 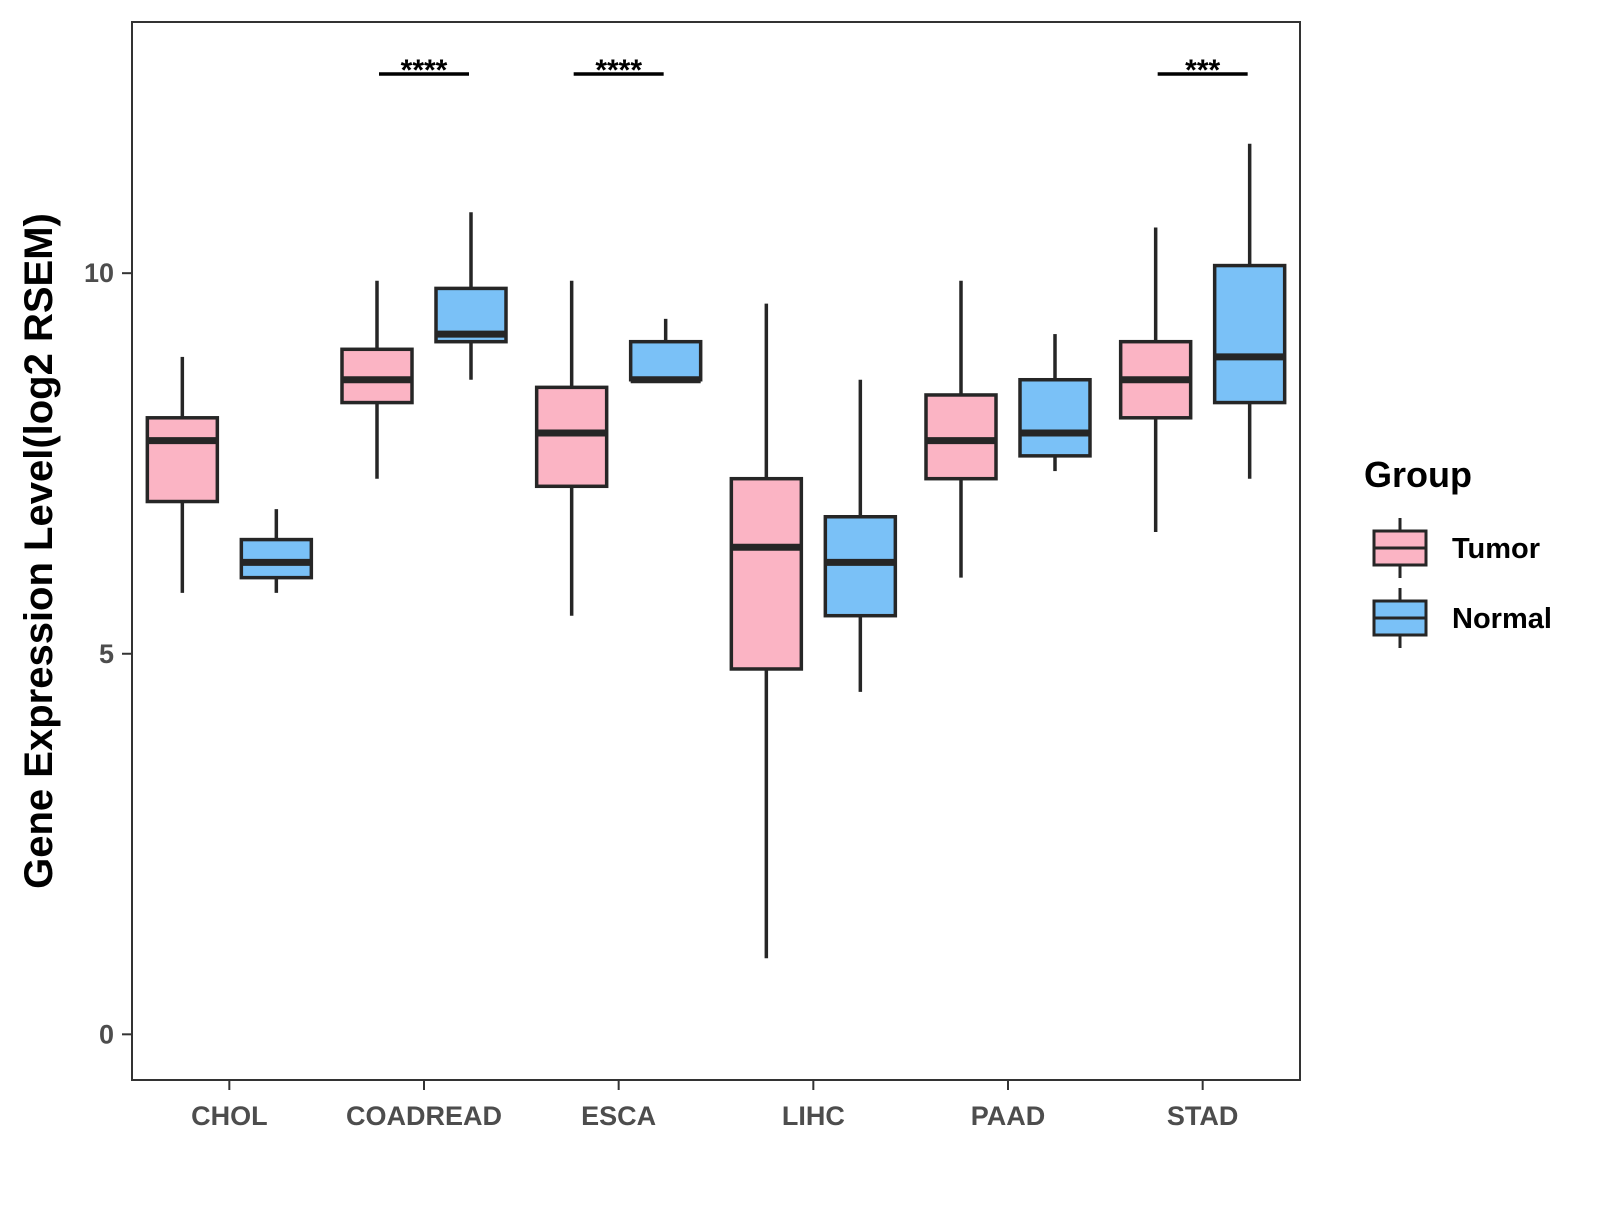 I want to click on box-tumor-coadread, so click(x=377, y=379).